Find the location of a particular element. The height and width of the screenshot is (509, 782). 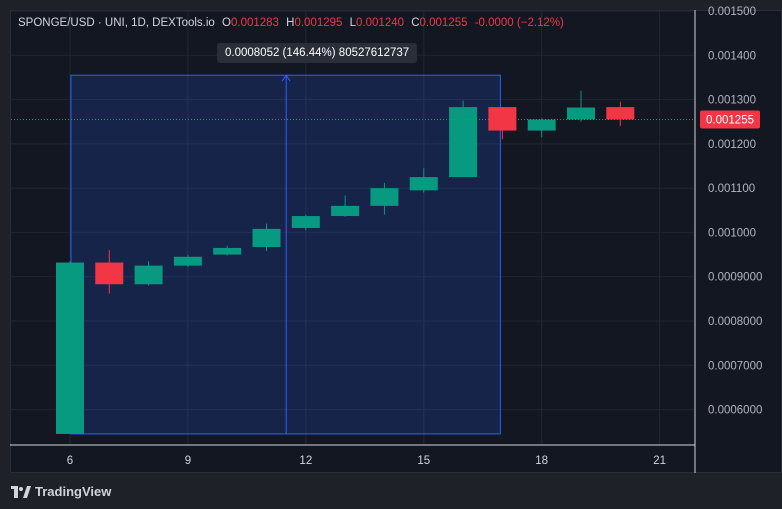

brand-name: TradingView is located at coordinates (73, 491).